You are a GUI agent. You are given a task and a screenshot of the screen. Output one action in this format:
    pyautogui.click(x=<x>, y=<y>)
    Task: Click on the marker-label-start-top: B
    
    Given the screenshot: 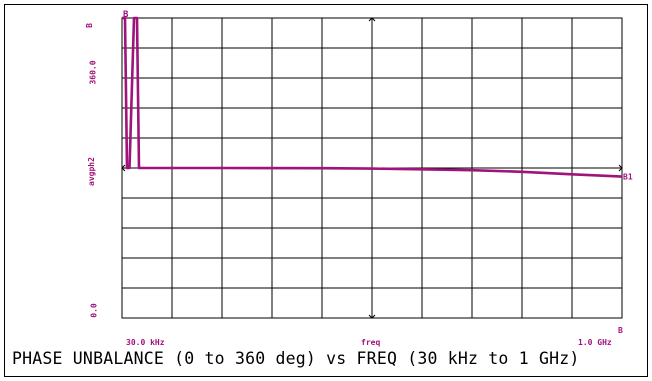 What is the action you would take?
    pyautogui.click(x=126, y=15)
    